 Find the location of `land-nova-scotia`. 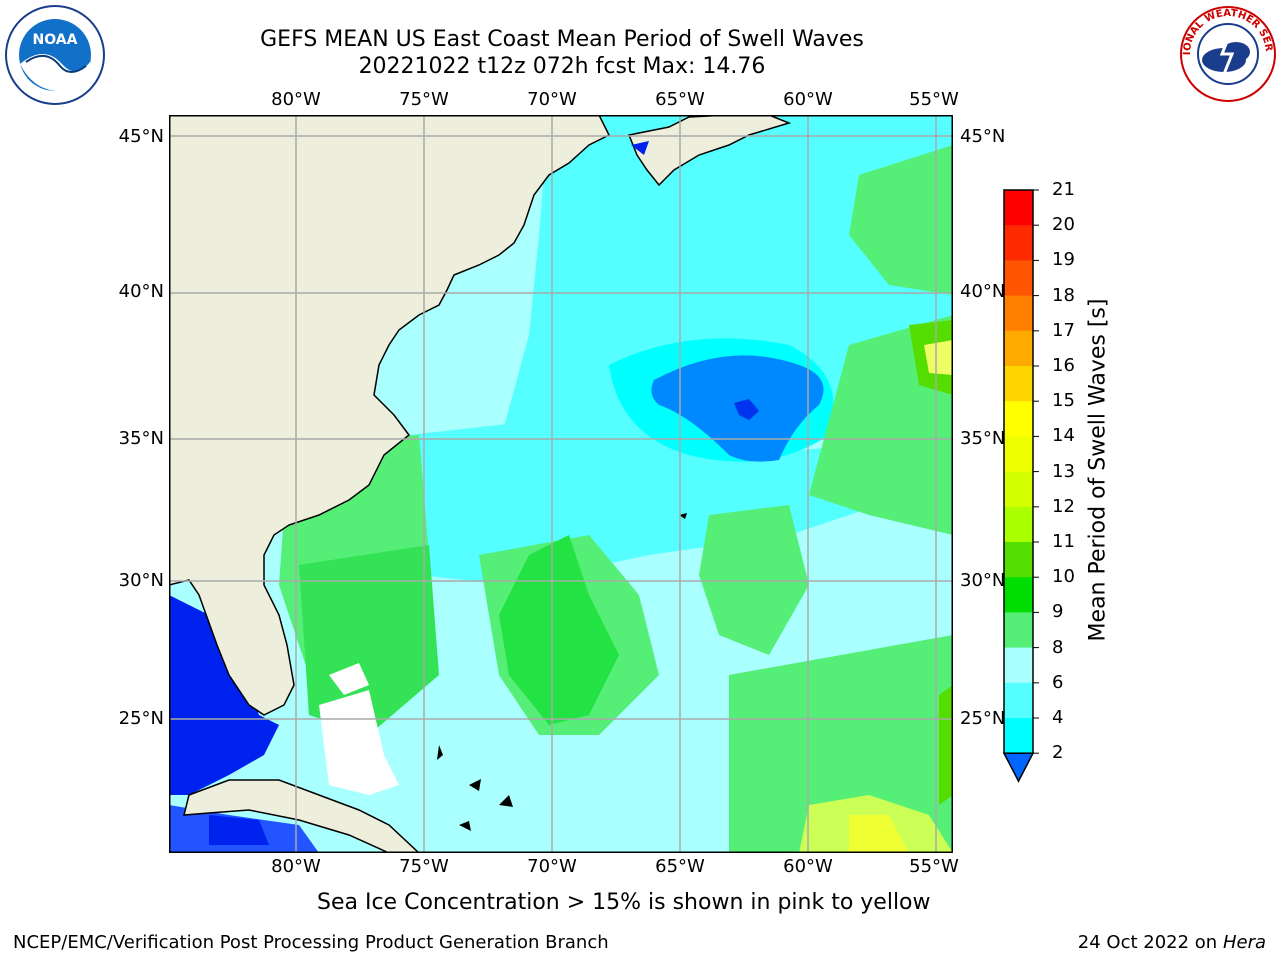

land-nova-scotia is located at coordinates (709, 150).